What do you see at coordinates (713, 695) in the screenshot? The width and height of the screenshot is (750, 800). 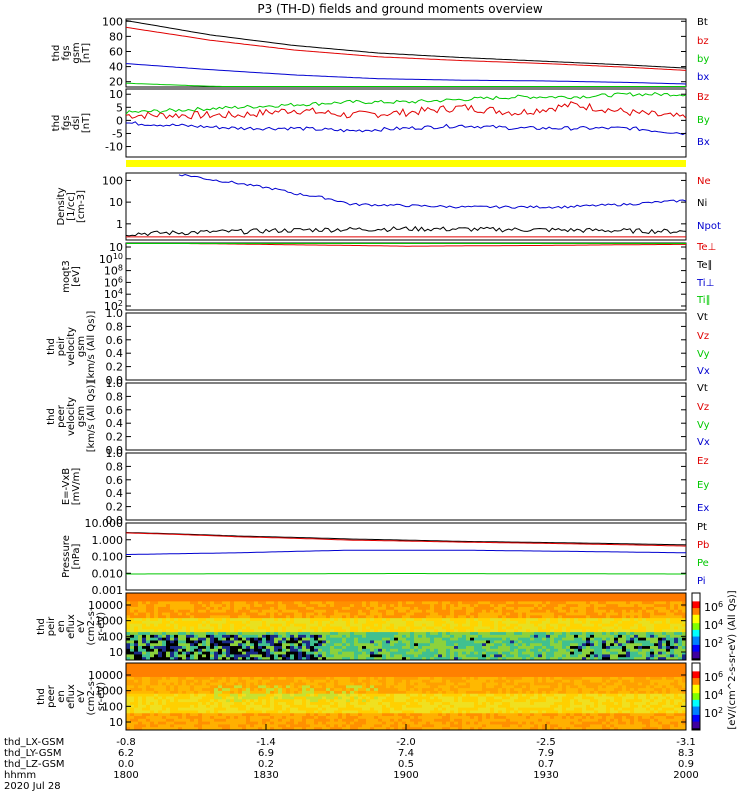 I see `colorbar-tick: 10⁴` at bounding box center [713, 695].